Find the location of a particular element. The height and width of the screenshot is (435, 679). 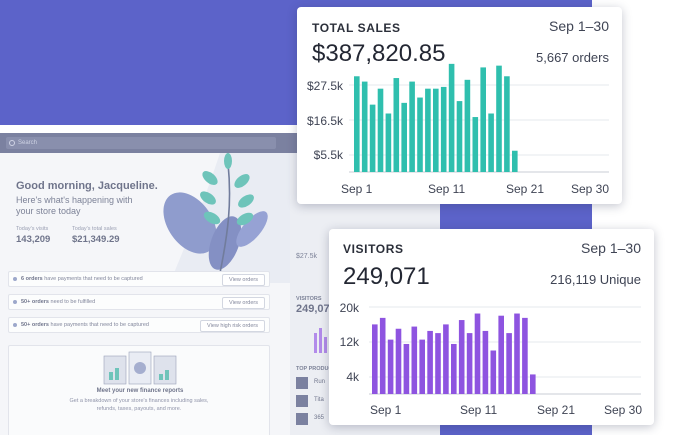

task-text: 50+ orders need to be fulfilled is located at coordinates (58, 302).